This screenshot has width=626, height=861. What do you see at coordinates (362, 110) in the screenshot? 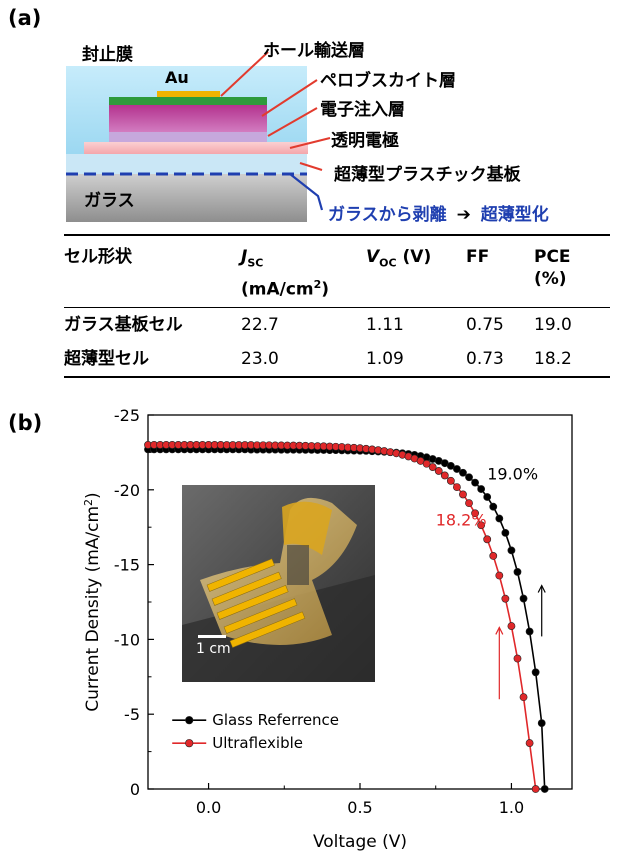
I see `label-electron-injection: 電子注入層` at bounding box center [362, 110].